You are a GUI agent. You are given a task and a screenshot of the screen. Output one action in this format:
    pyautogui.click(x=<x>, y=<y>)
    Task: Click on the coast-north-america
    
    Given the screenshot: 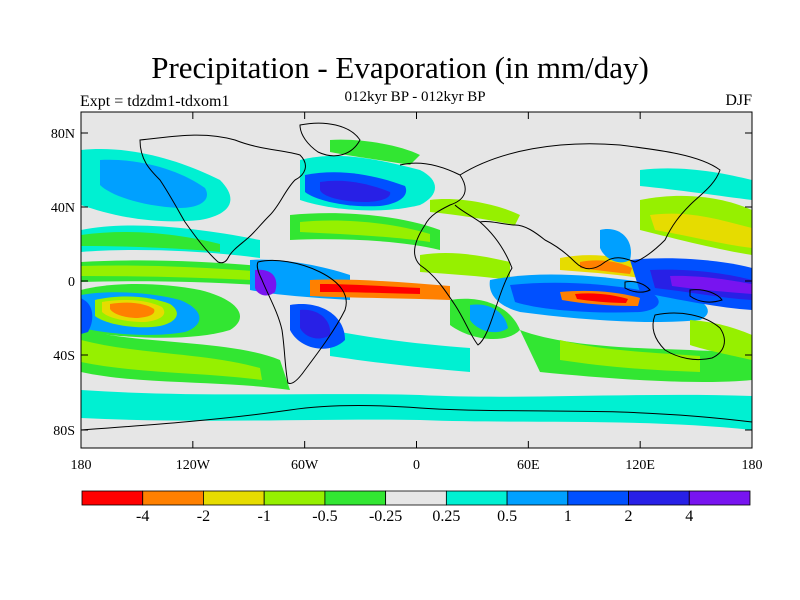 What is the action you would take?
    pyautogui.click(x=222, y=199)
    